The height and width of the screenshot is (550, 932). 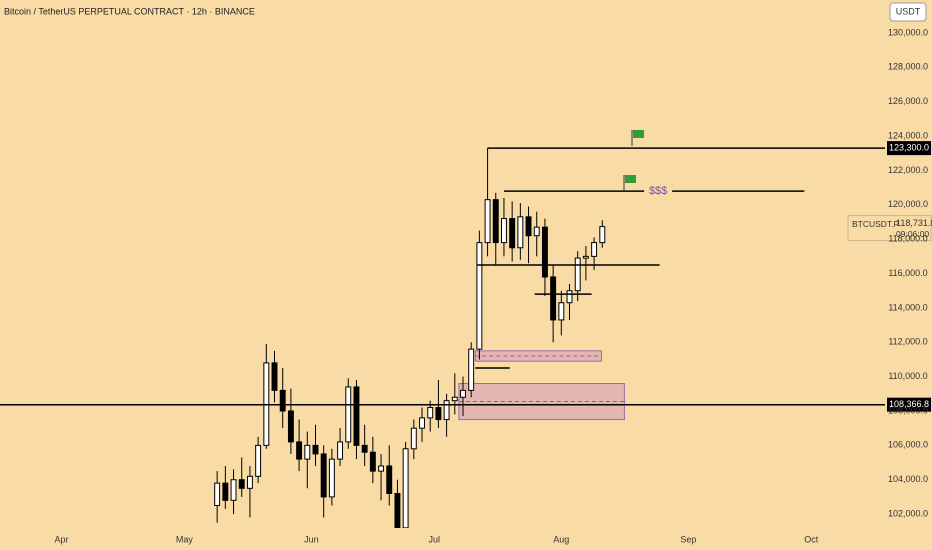 What do you see at coordinates (811, 539) in the screenshot?
I see `x-tick-label: Oct` at bounding box center [811, 539].